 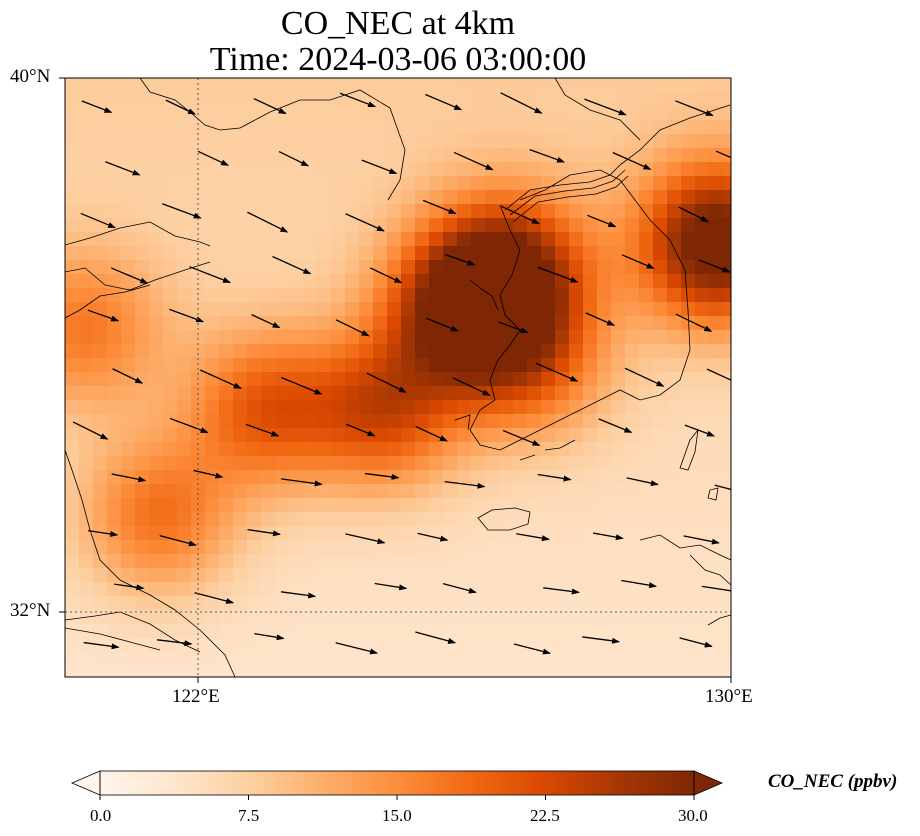 I want to click on korea-west-coast, so click(x=580, y=310).